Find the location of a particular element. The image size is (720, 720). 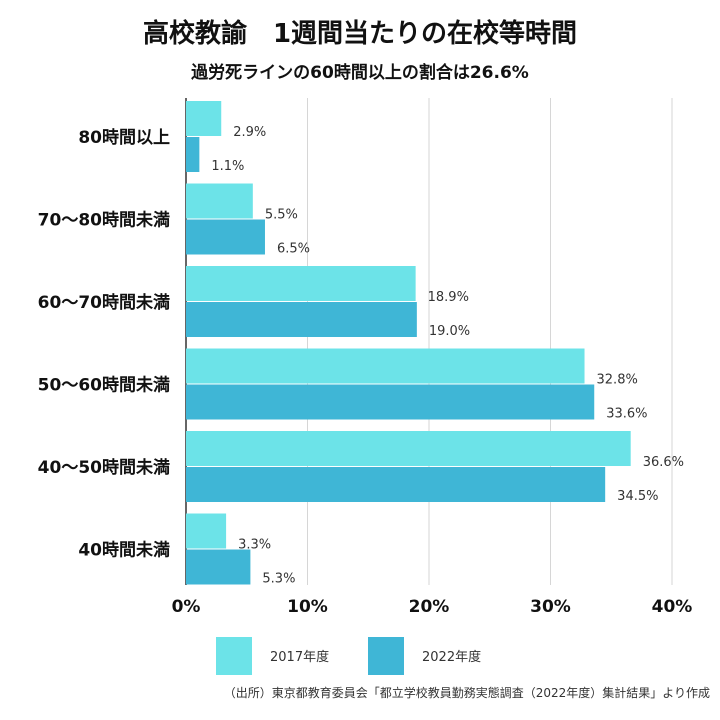

legend: 2017年度 2022年度 is located at coordinates (348, 656).